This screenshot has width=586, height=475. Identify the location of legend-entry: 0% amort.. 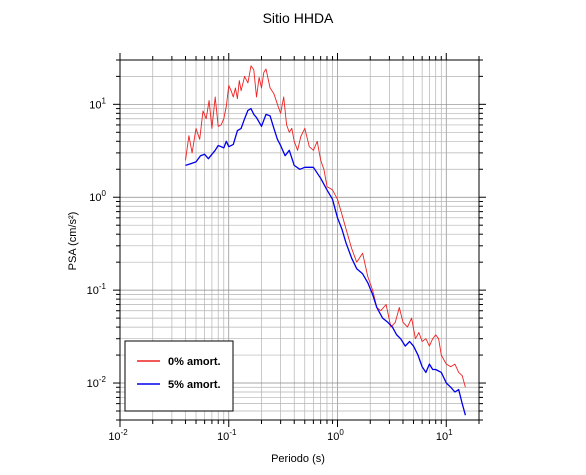
(179, 362).